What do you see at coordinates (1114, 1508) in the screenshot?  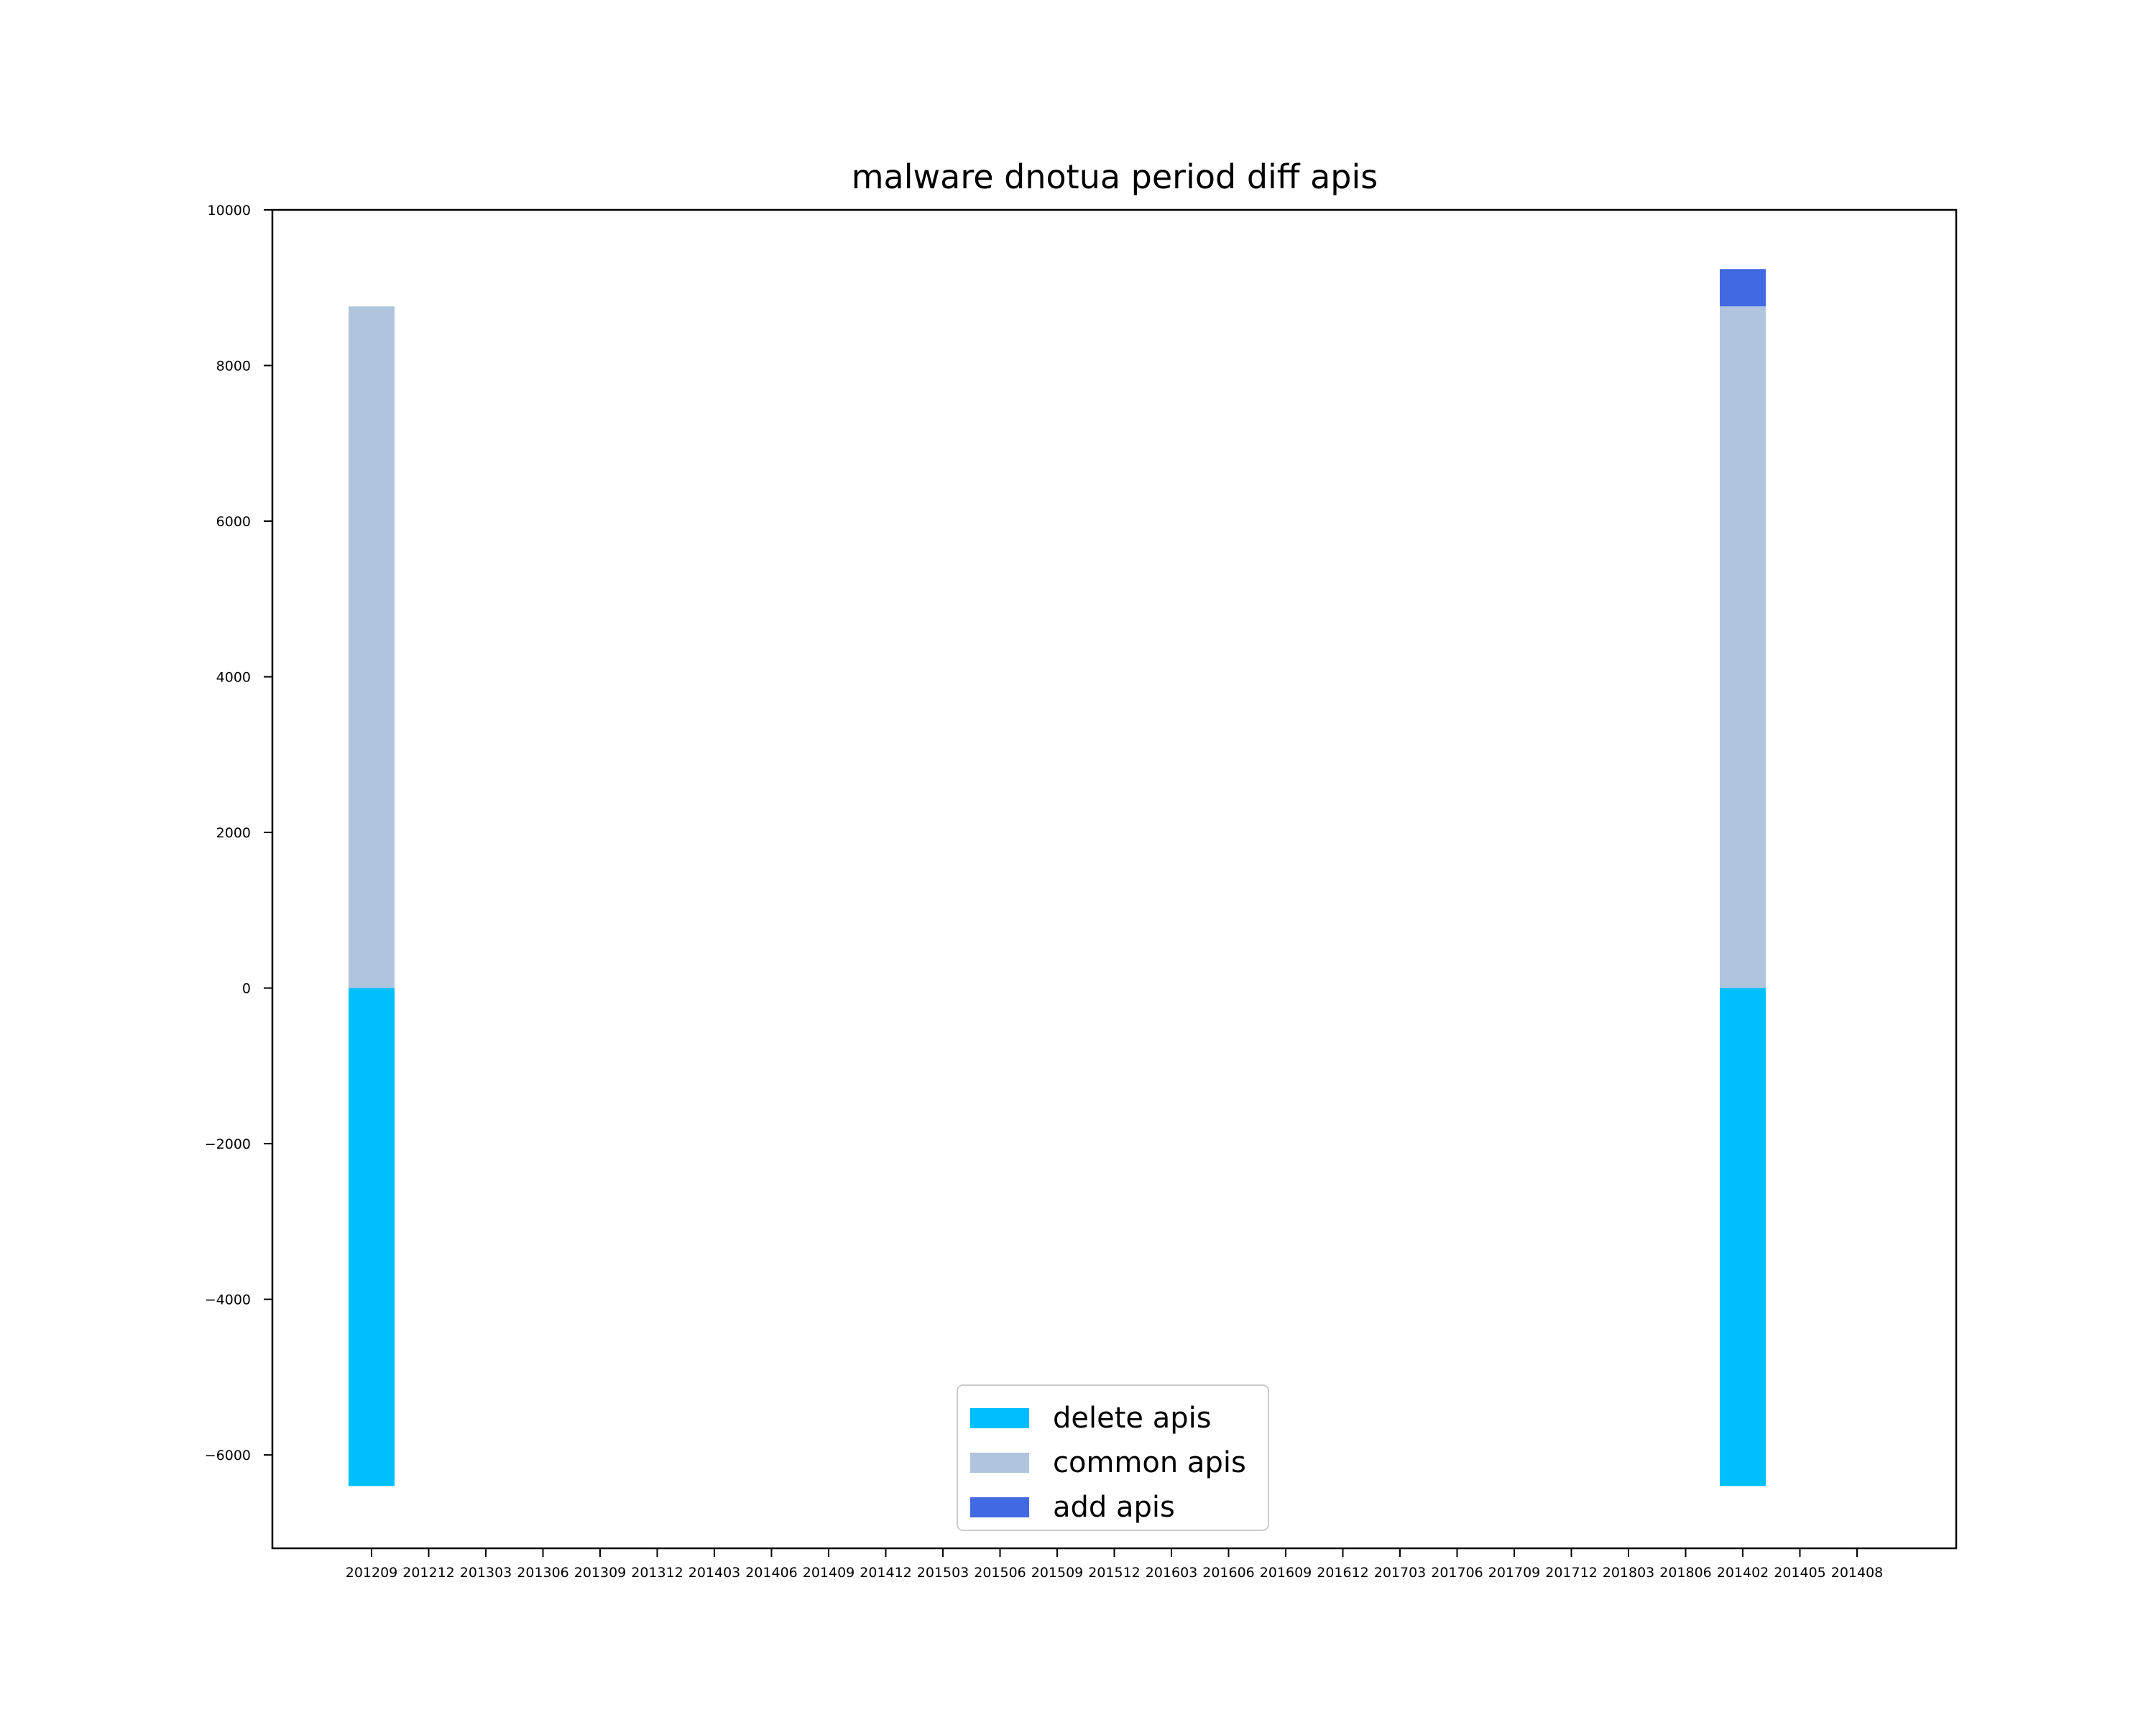 I see `legend-label: add apis` at bounding box center [1114, 1508].